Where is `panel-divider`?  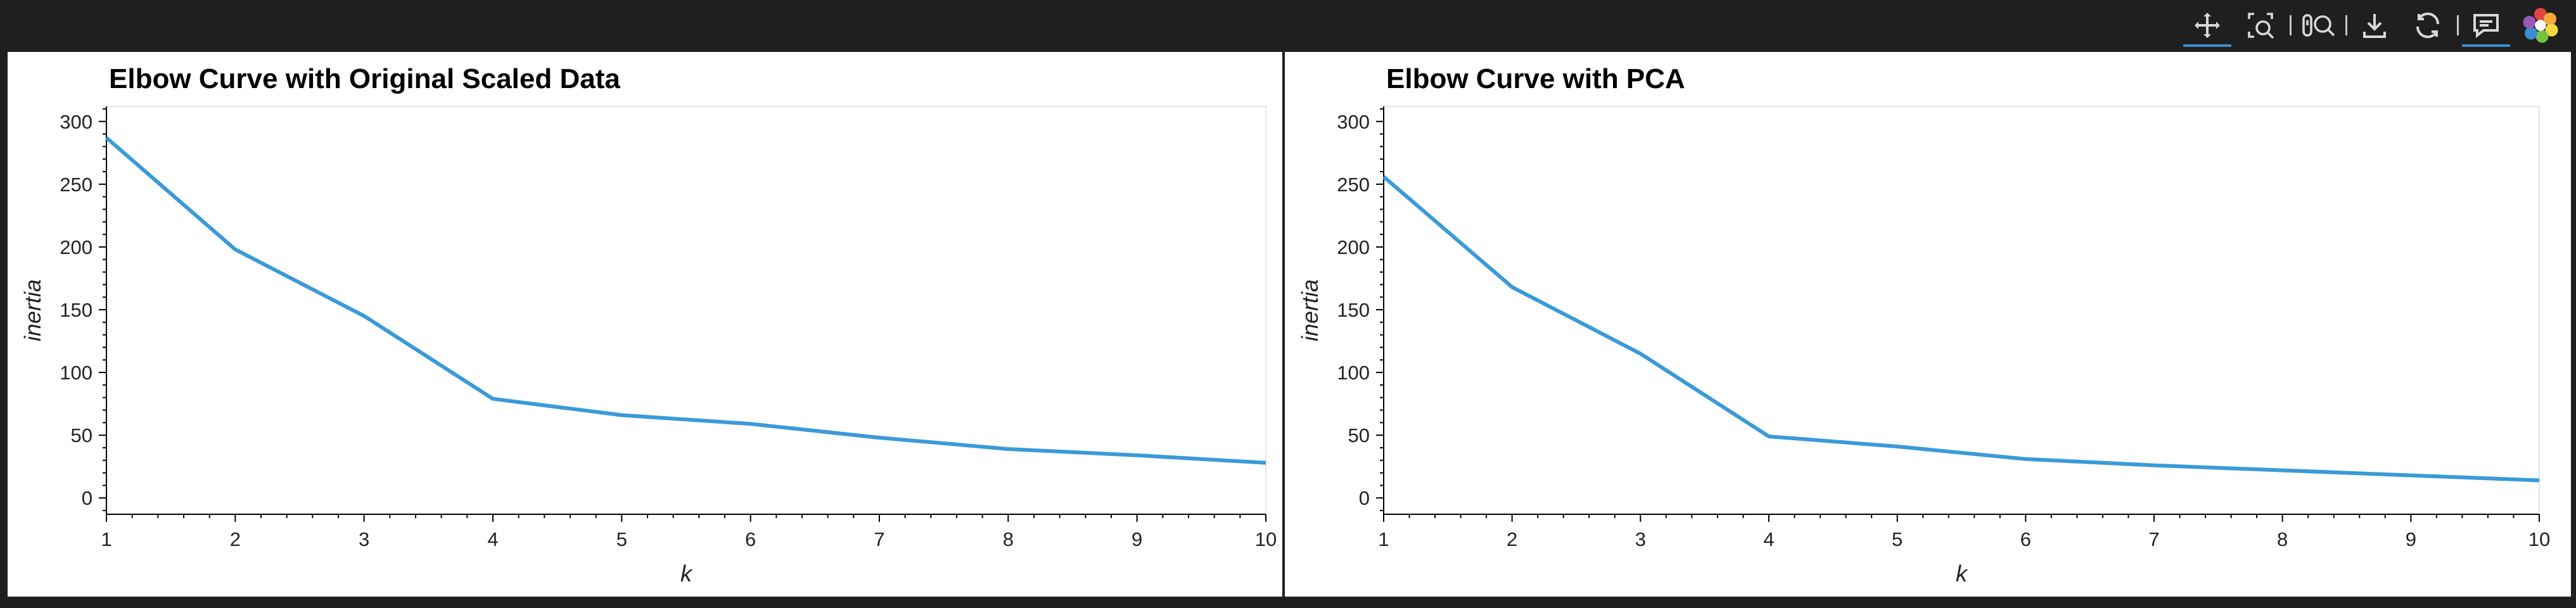 panel-divider is located at coordinates (1284, 324).